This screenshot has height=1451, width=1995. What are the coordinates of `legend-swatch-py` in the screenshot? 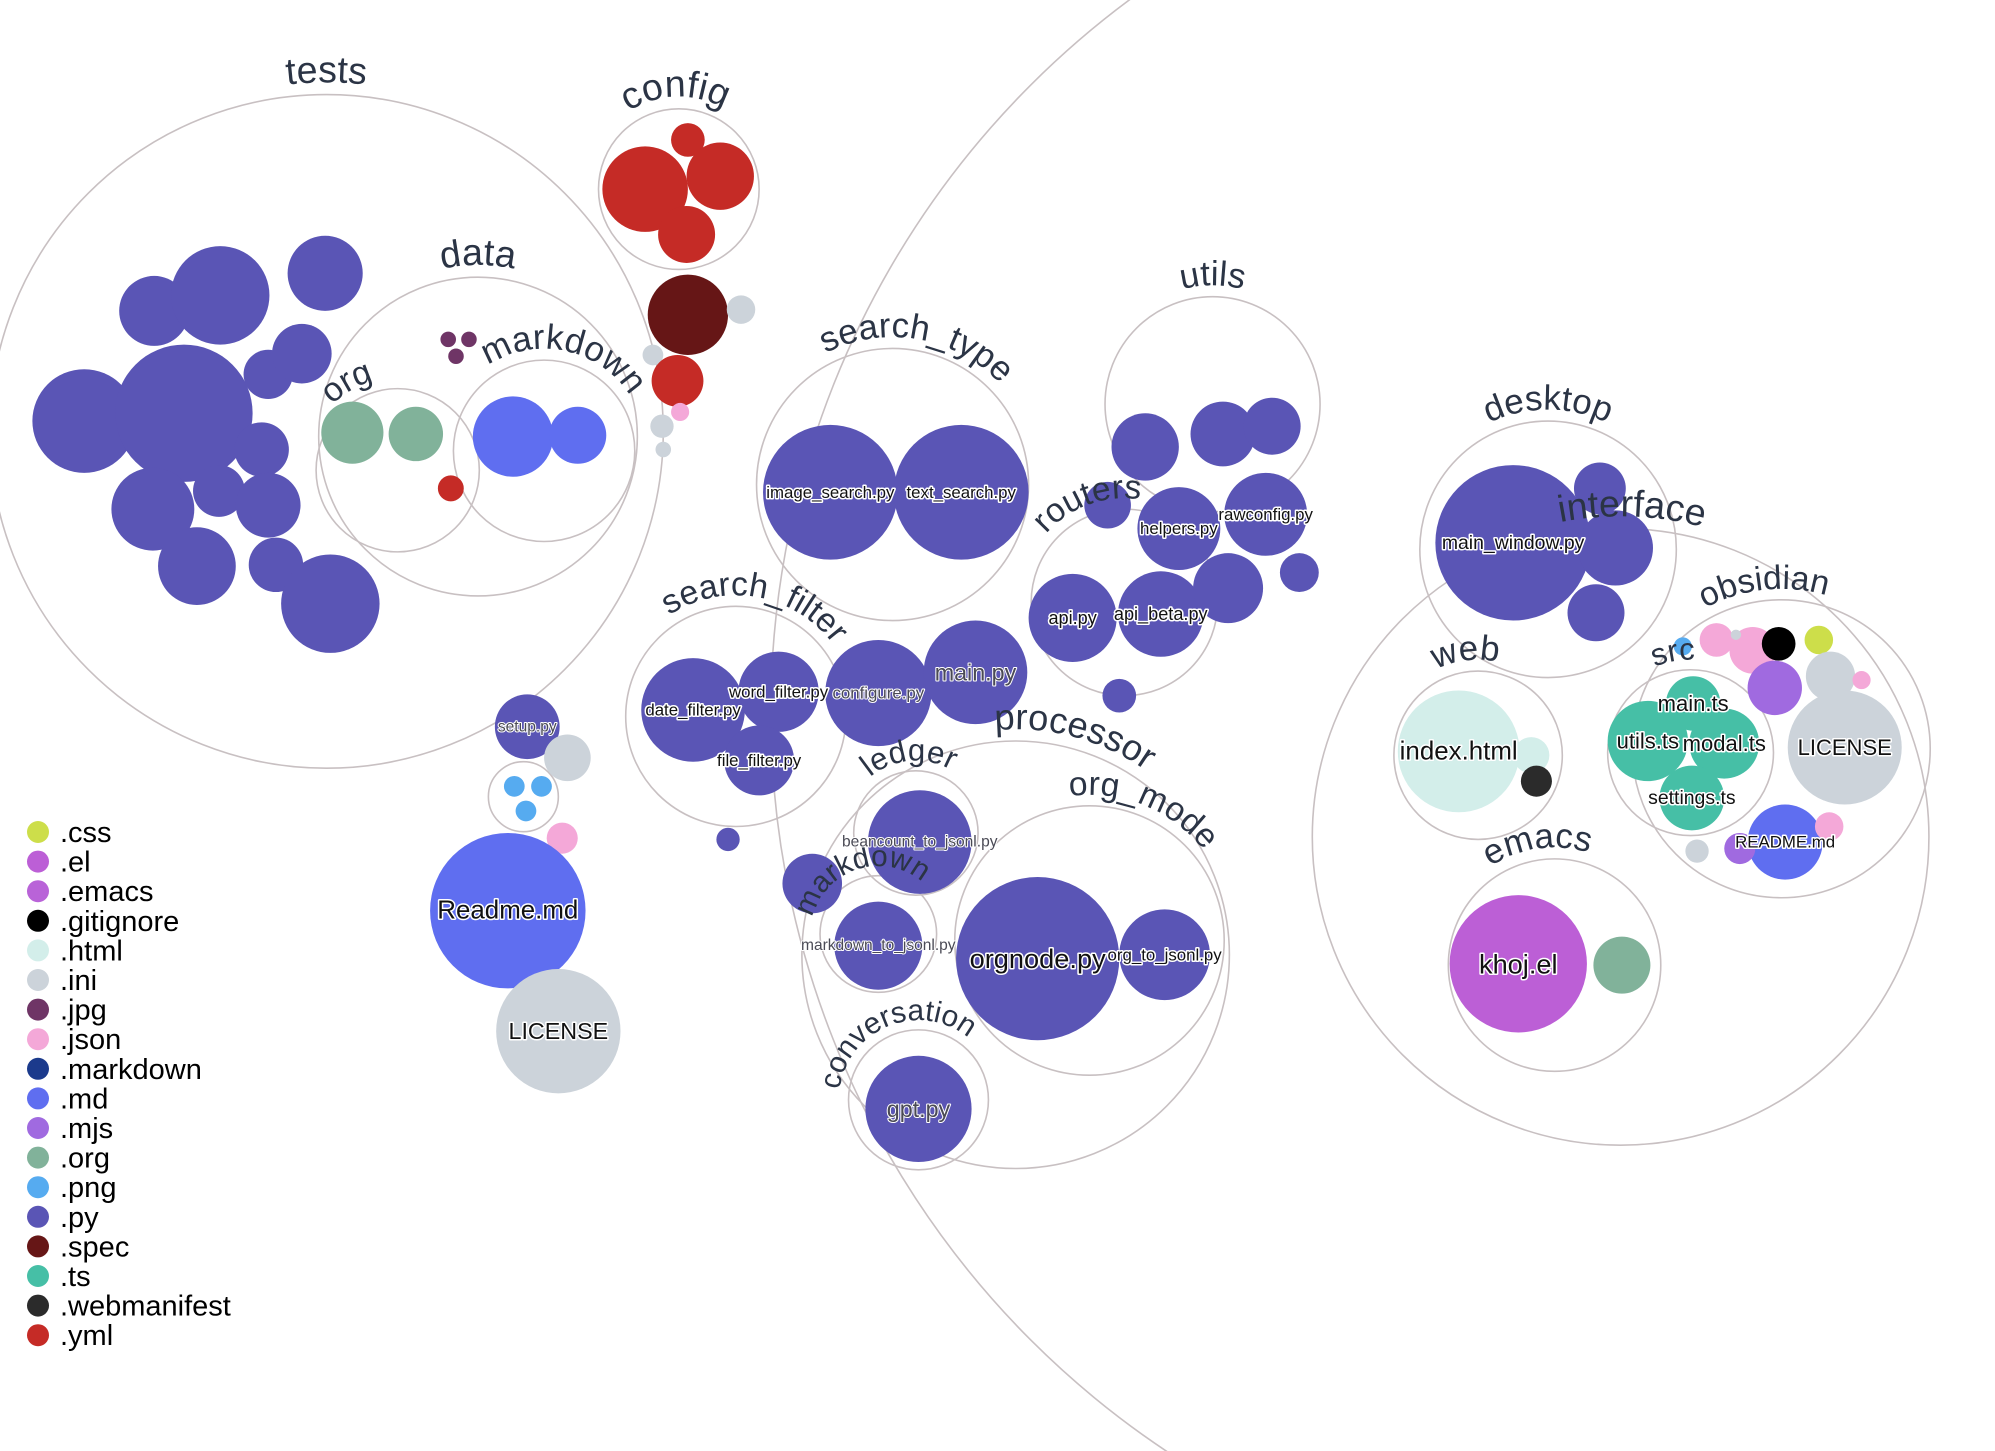 It's located at (38, 1216).